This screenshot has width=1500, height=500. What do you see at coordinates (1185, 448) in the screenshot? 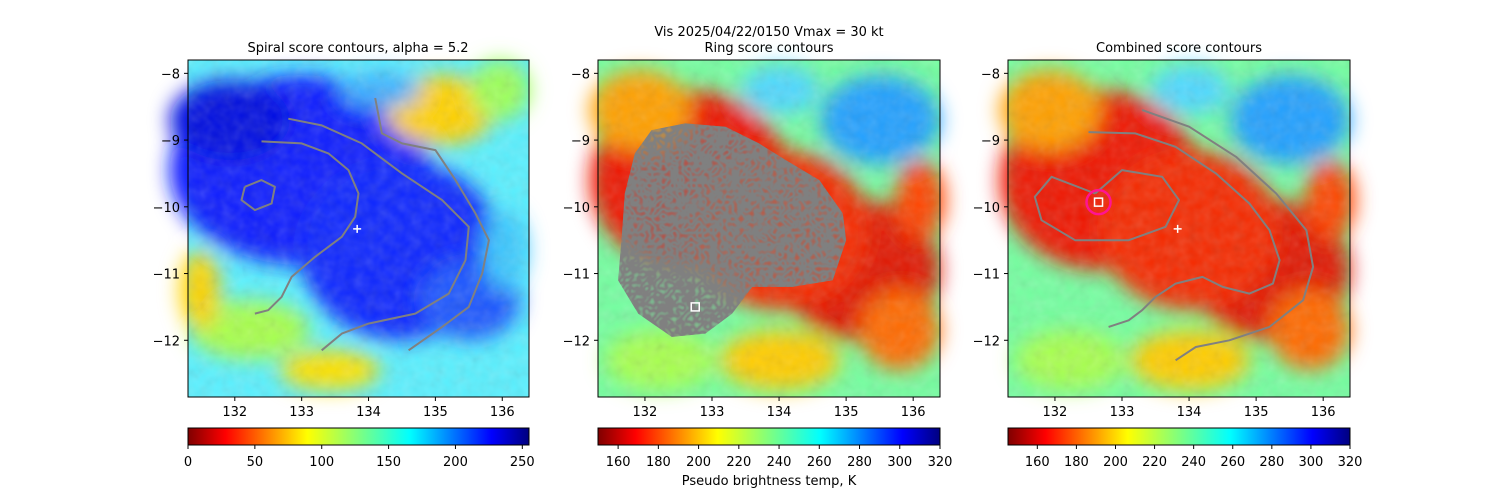
I see `colorbar-combined: 160 180 200 220 240 260 280 300 320` at bounding box center [1185, 448].